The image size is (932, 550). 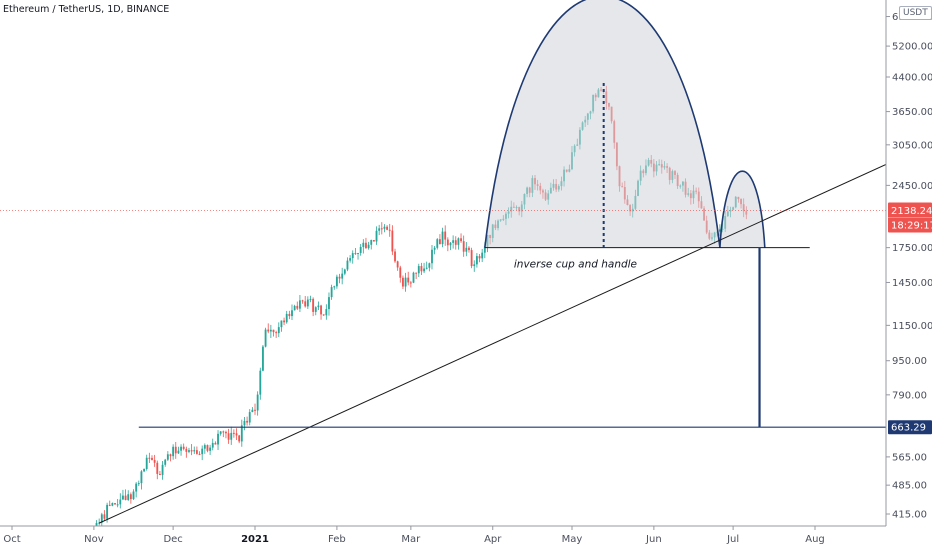 What do you see at coordinates (602, 124) in the screenshot?
I see `cup-fill` at bounding box center [602, 124].